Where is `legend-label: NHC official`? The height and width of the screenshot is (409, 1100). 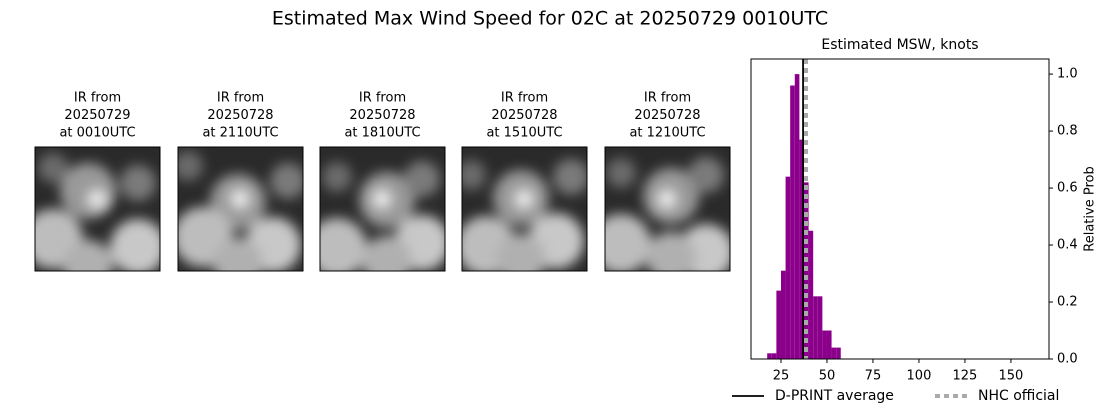 legend-label: NHC official is located at coordinates (1018, 396).